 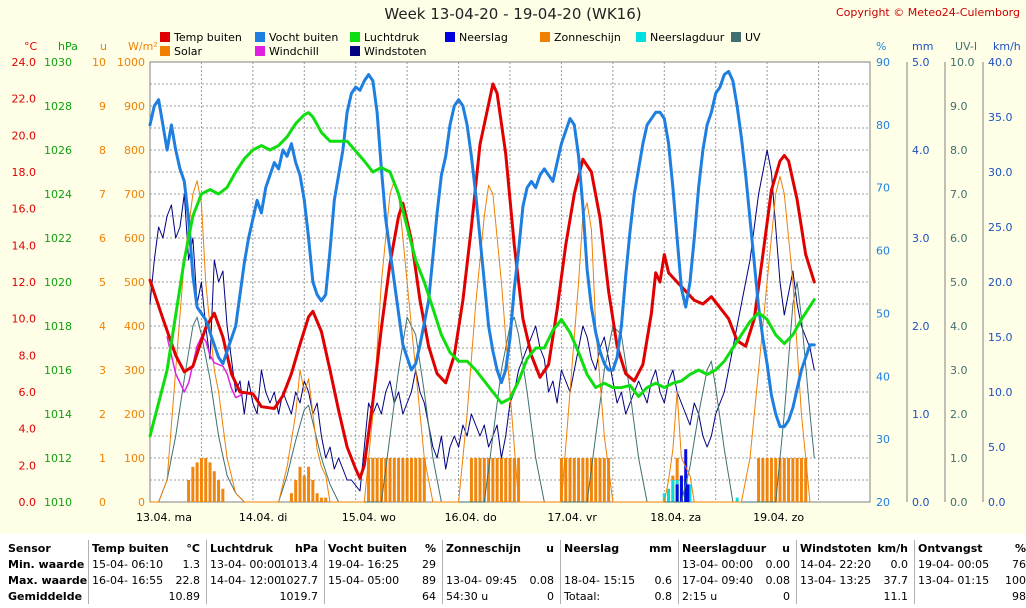 What do you see at coordinates (46, 564) in the screenshot?
I see `stats-row-label: Min. waarde` at bounding box center [46, 564].